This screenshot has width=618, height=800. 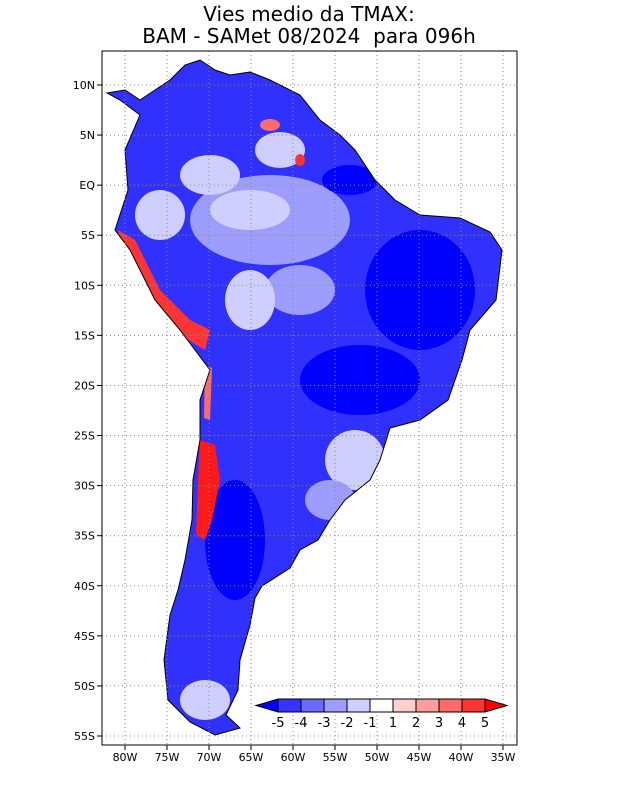 What do you see at coordinates (301, 723) in the screenshot?
I see `colorbar-label: -4` at bounding box center [301, 723].